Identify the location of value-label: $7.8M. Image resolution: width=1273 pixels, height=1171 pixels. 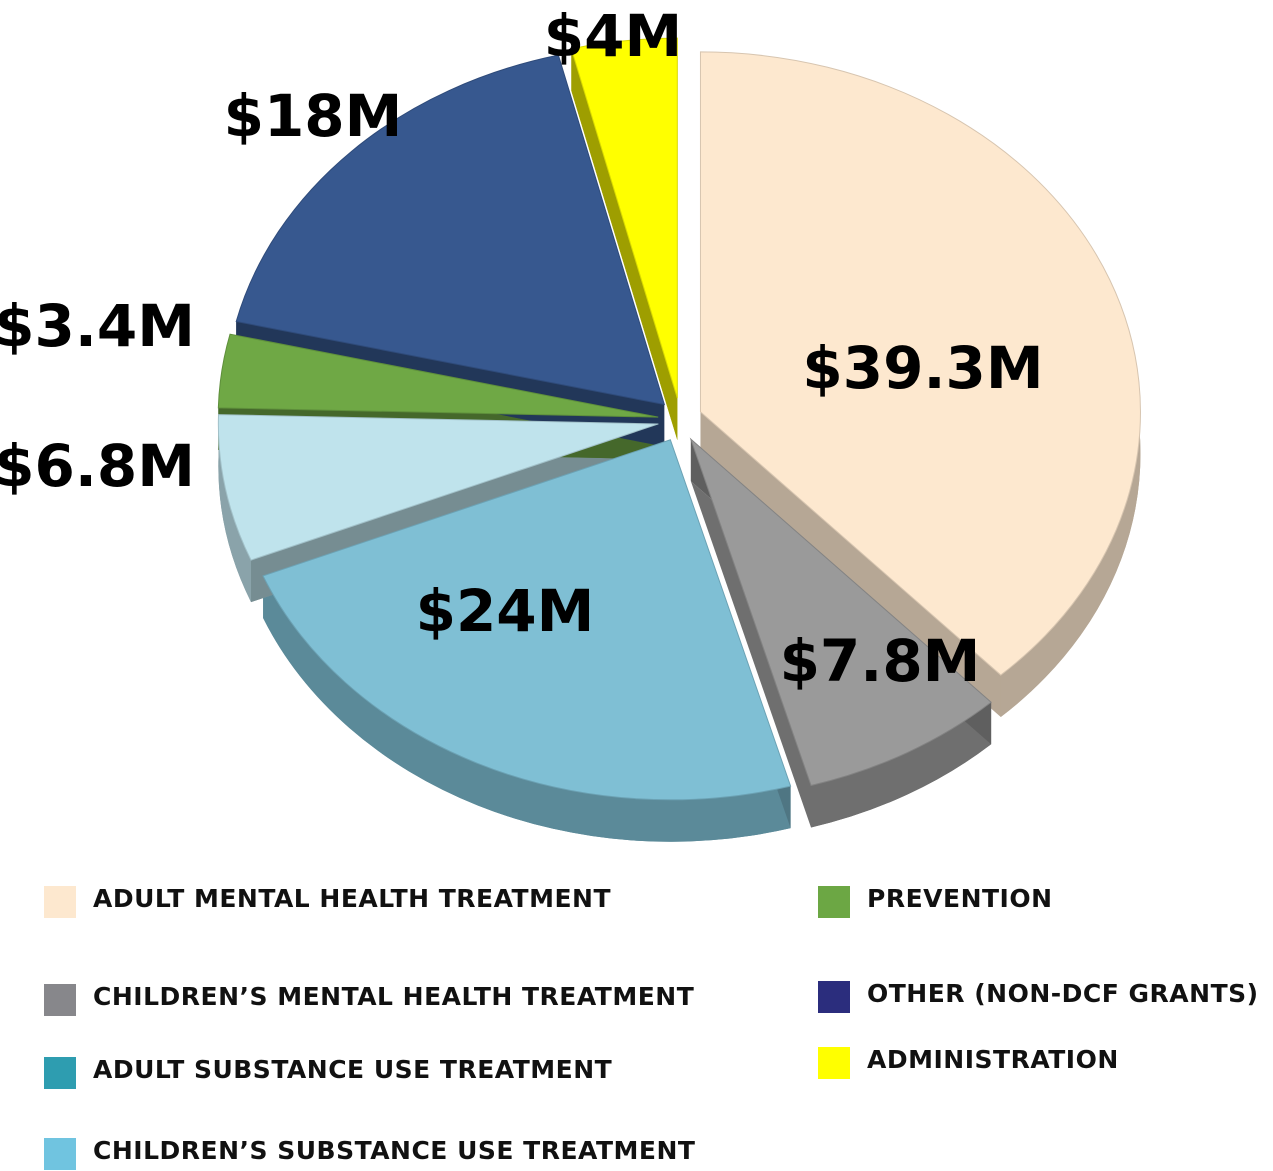
(880, 661).